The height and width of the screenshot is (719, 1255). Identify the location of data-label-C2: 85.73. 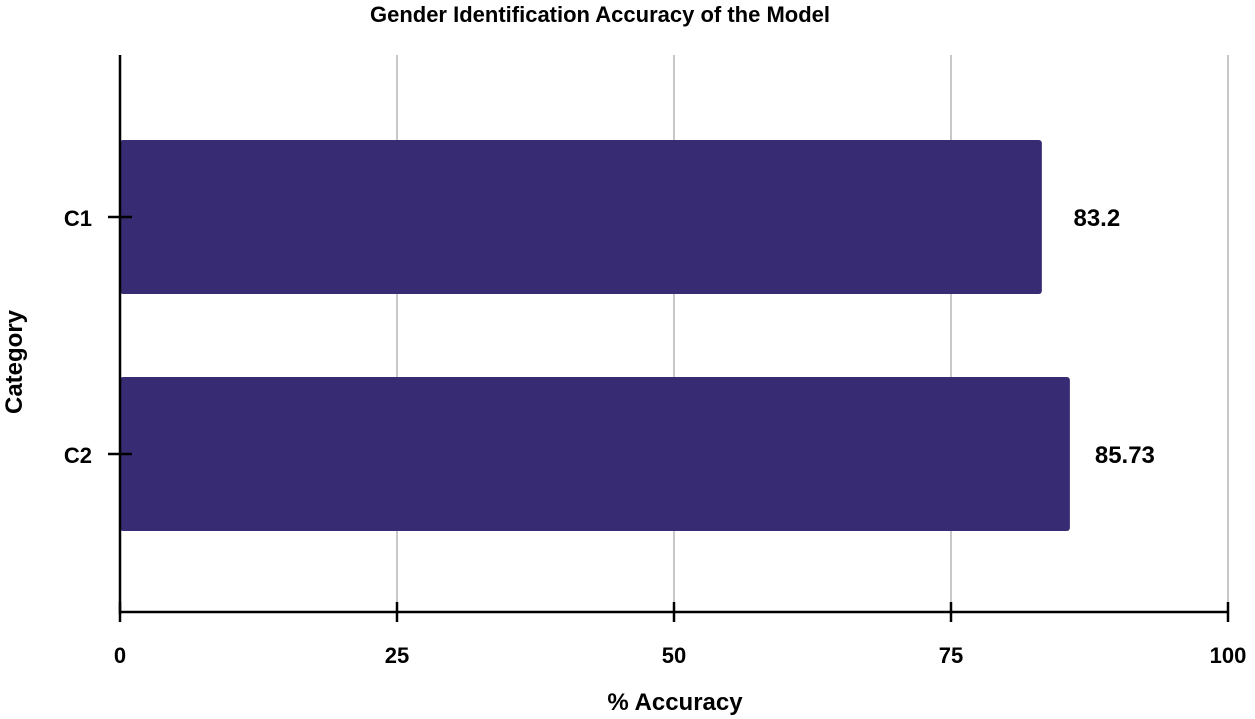
(1125, 455).